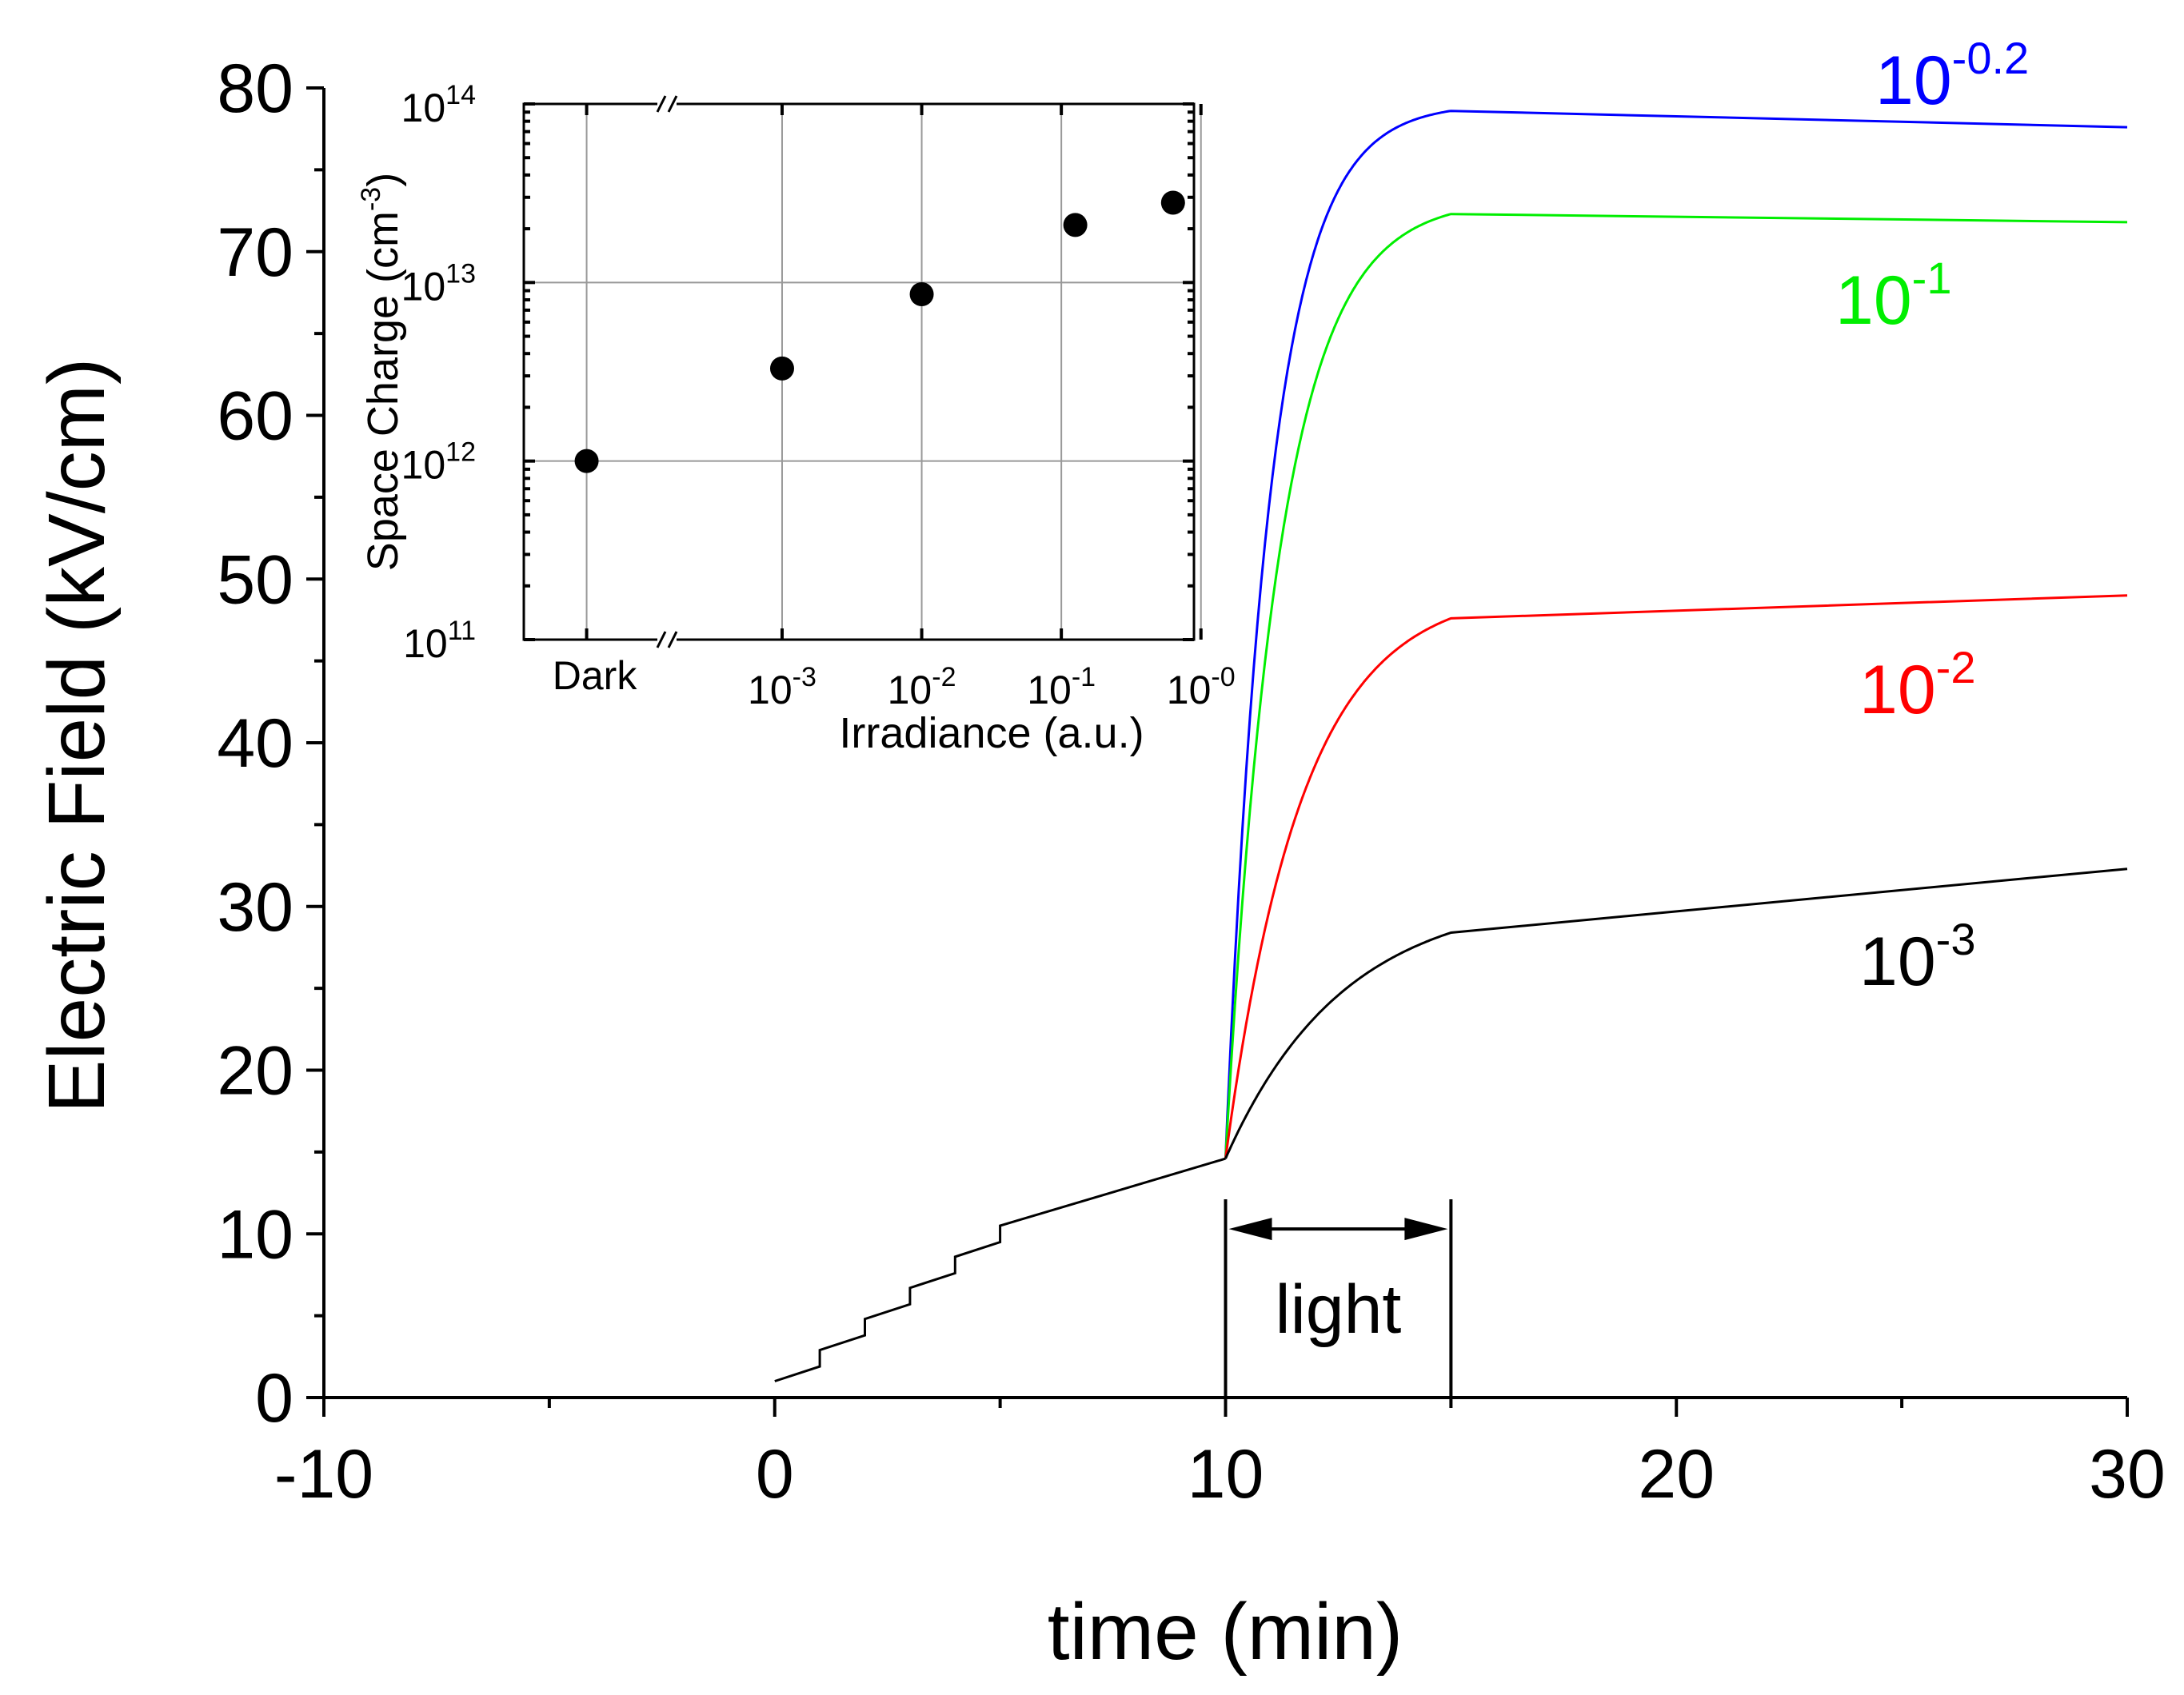 The width and height of the screenshot is (2184, 1695). What do you see at coordinates (1000, 1269) in the screenshot?
I see `dark-ramp-line` at bounding box center [1000, 1269].